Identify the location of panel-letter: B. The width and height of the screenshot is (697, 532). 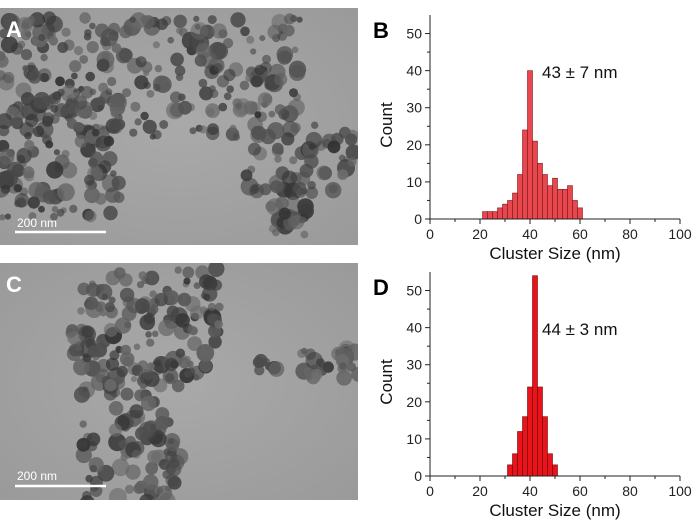
(381, 30).